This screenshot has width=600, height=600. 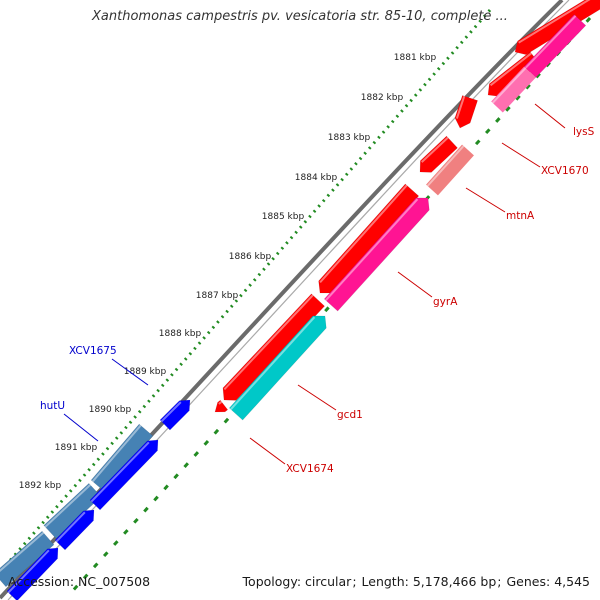 I want to click on gene-blue-1-shade, so click(x=171, y=412).